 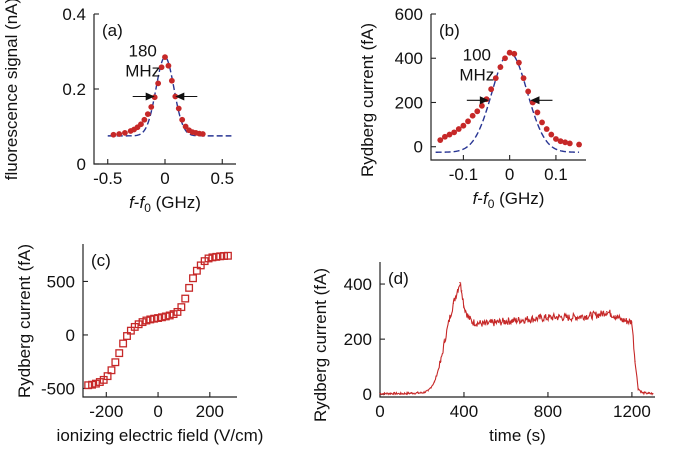 What do you see at coordinates (548, 411) in the screenshot?
I see `x-tick-label: 800` at bounding box center [548, 411].